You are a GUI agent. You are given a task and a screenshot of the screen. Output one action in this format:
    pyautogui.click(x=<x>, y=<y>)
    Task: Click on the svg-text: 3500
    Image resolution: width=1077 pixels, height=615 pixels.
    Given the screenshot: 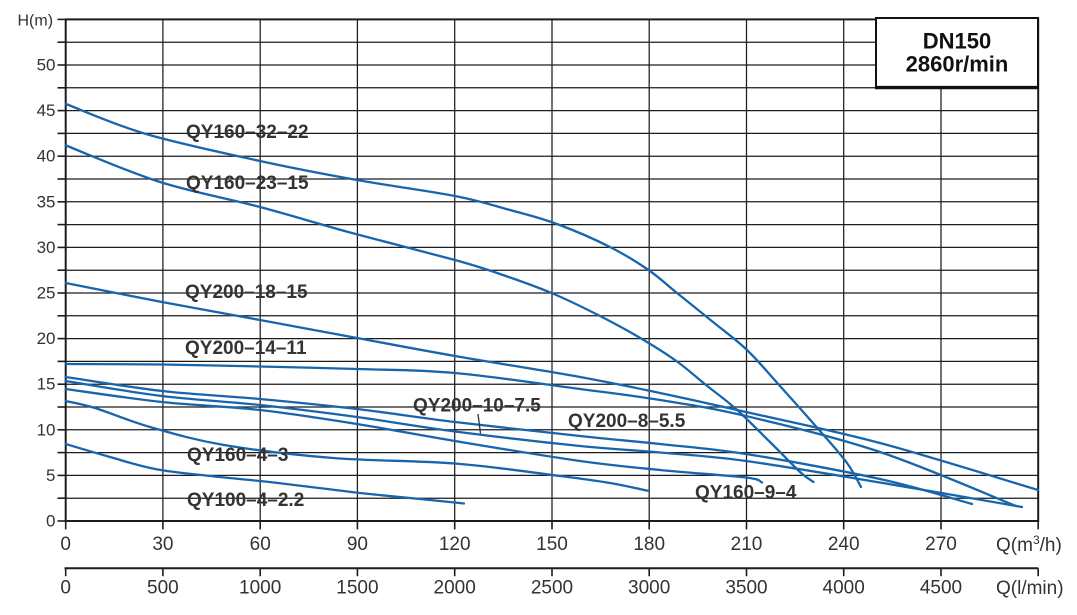 What is the action you would take?
    pyautogui.click(x=746, y=588)
    